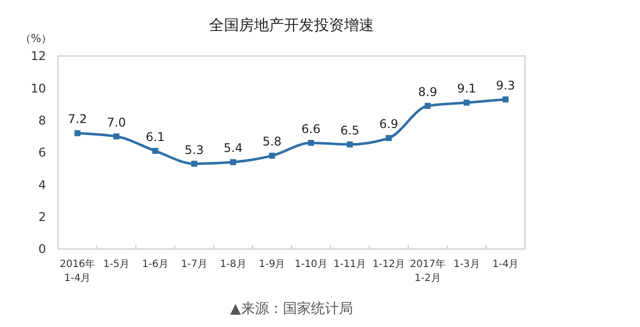  What do you see at coordinates (272, 264) in the screenshot?
I see `x-tick-label: 1-9月` at bounding box center [272, 264].